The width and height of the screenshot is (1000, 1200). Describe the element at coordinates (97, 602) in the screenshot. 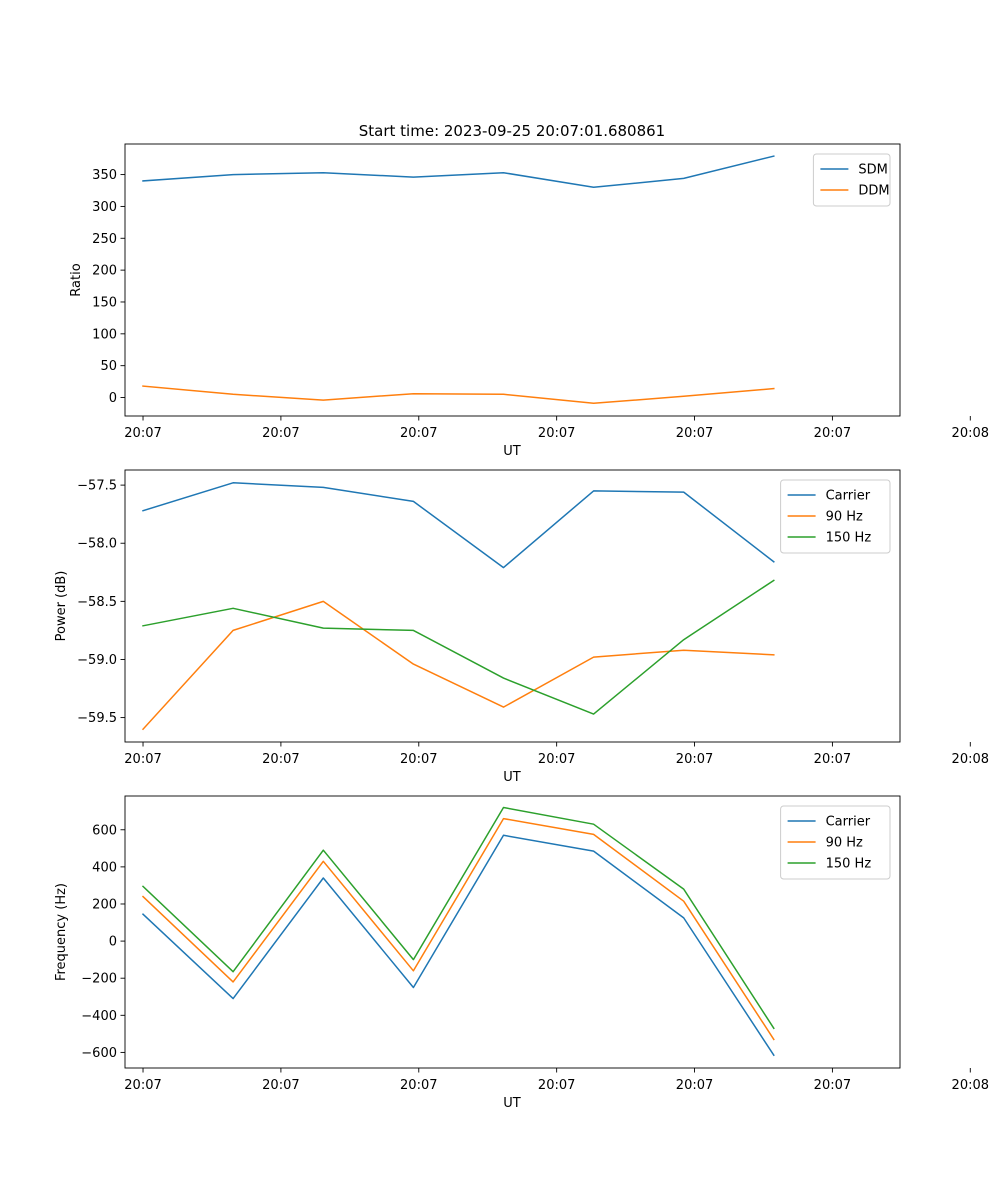

I see `y-tick-label: −58.5` at that location.